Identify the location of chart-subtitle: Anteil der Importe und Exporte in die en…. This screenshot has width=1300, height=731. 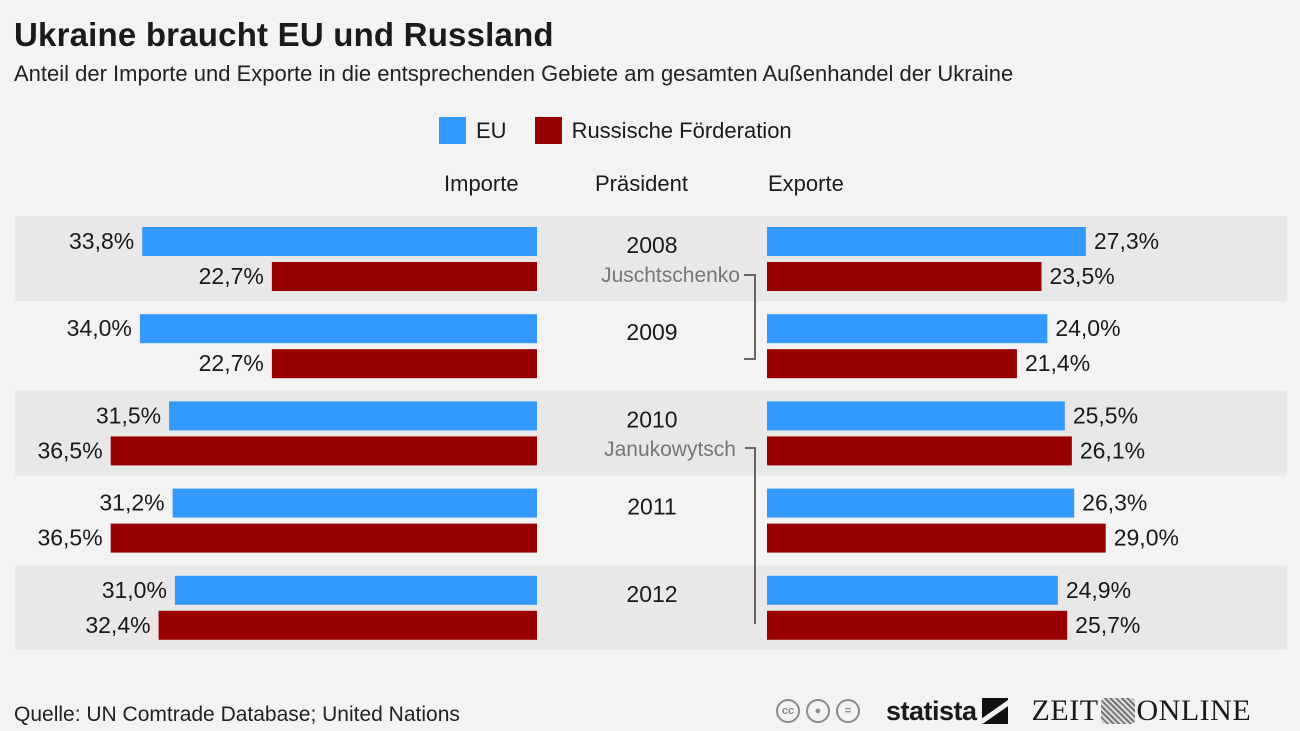
(514, 73).